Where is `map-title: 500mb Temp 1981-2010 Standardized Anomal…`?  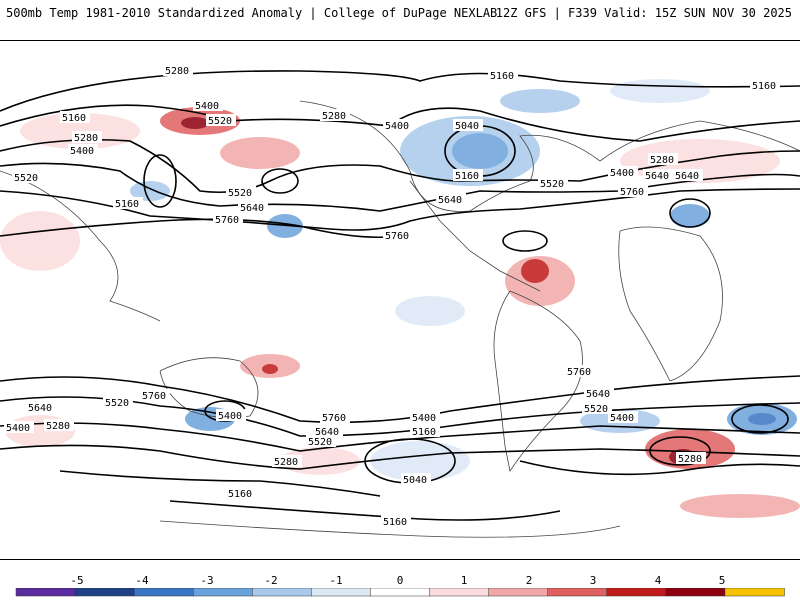
map-title: 500mb Temp 1981-2010 Standardized Anomal… is located at coordinates (252, 13).